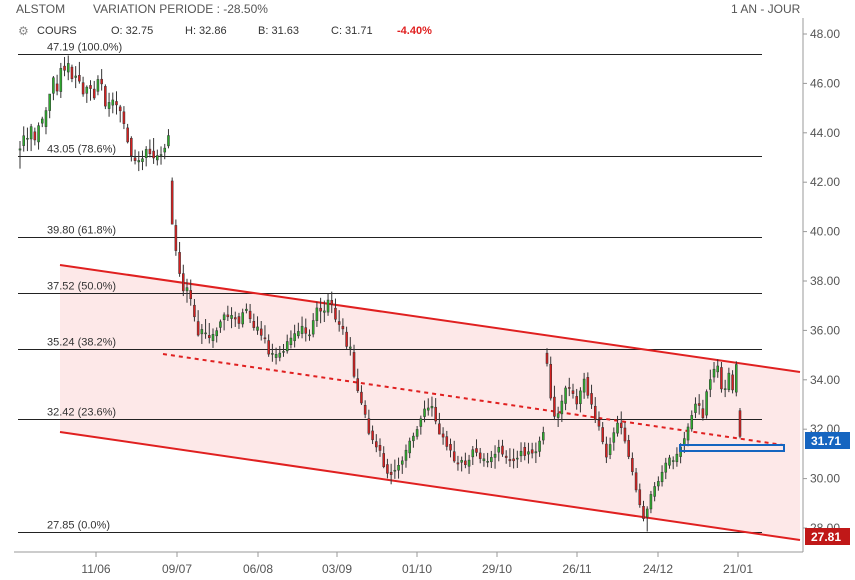  What do you see at coordinates (825, 281) in the screenshot?
I see `y-tick-label: 38.00` at bounding box center [825, 281].